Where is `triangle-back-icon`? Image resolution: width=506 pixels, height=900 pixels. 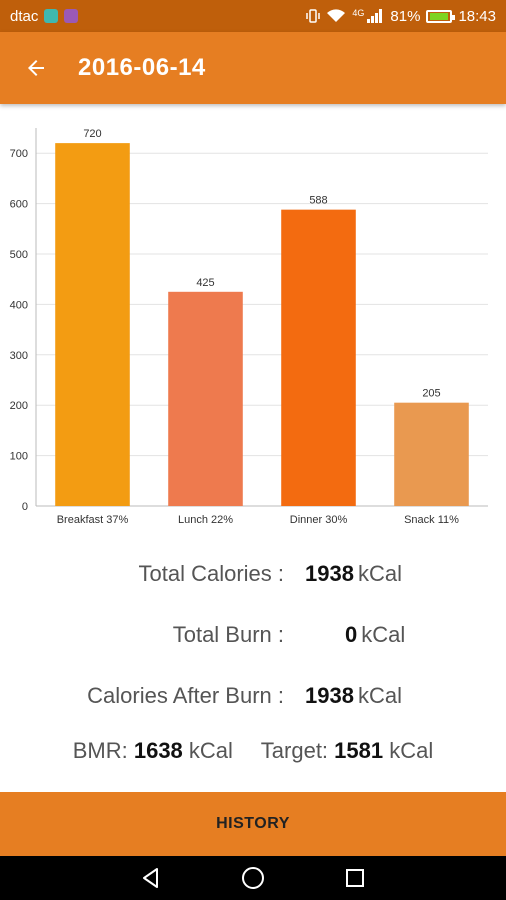 triangle-back-icon is located at coordinates (150, 878).